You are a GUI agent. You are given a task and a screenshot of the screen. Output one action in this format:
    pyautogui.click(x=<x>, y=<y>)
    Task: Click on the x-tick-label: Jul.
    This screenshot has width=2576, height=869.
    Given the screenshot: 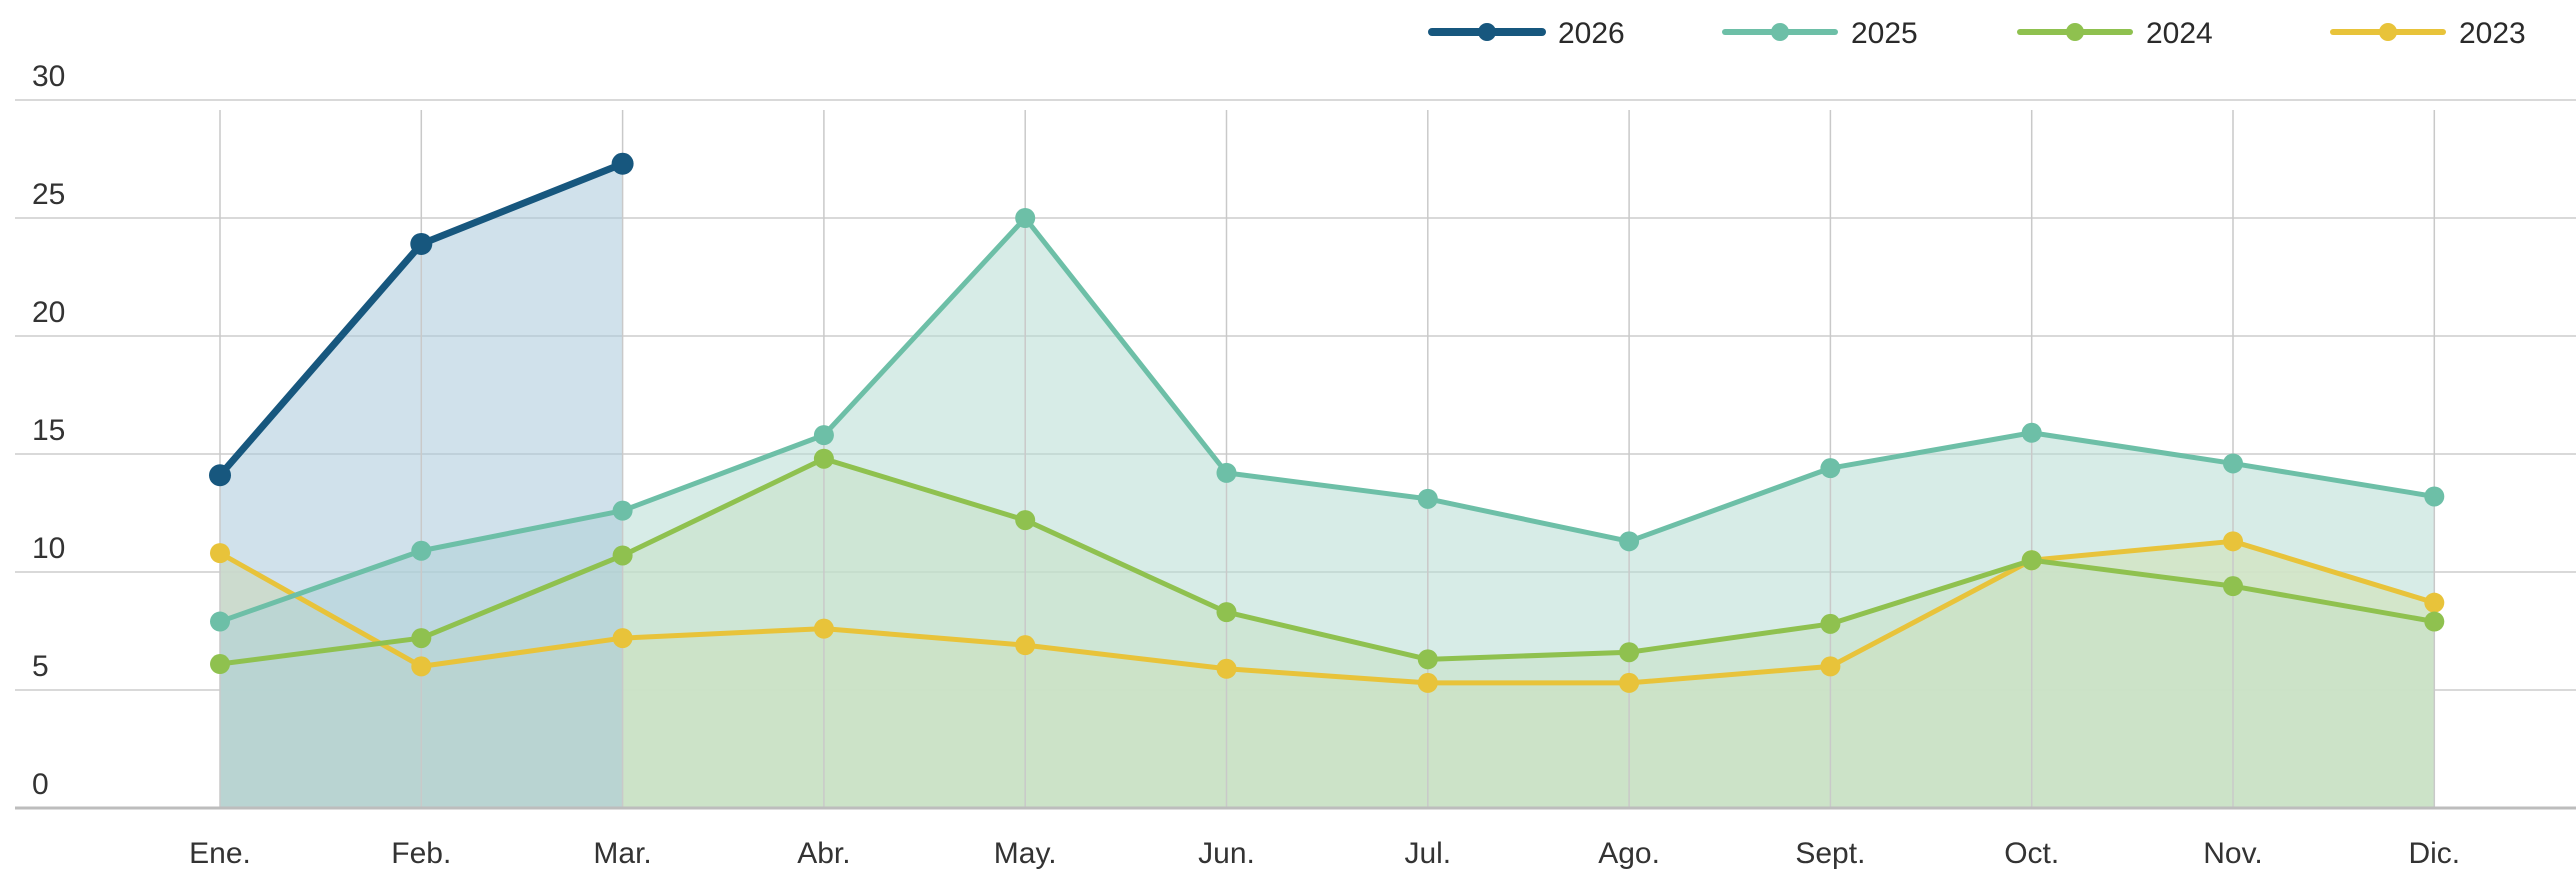 What is the action you would take?
    pyautogui.click(x=1427, y=853)
    